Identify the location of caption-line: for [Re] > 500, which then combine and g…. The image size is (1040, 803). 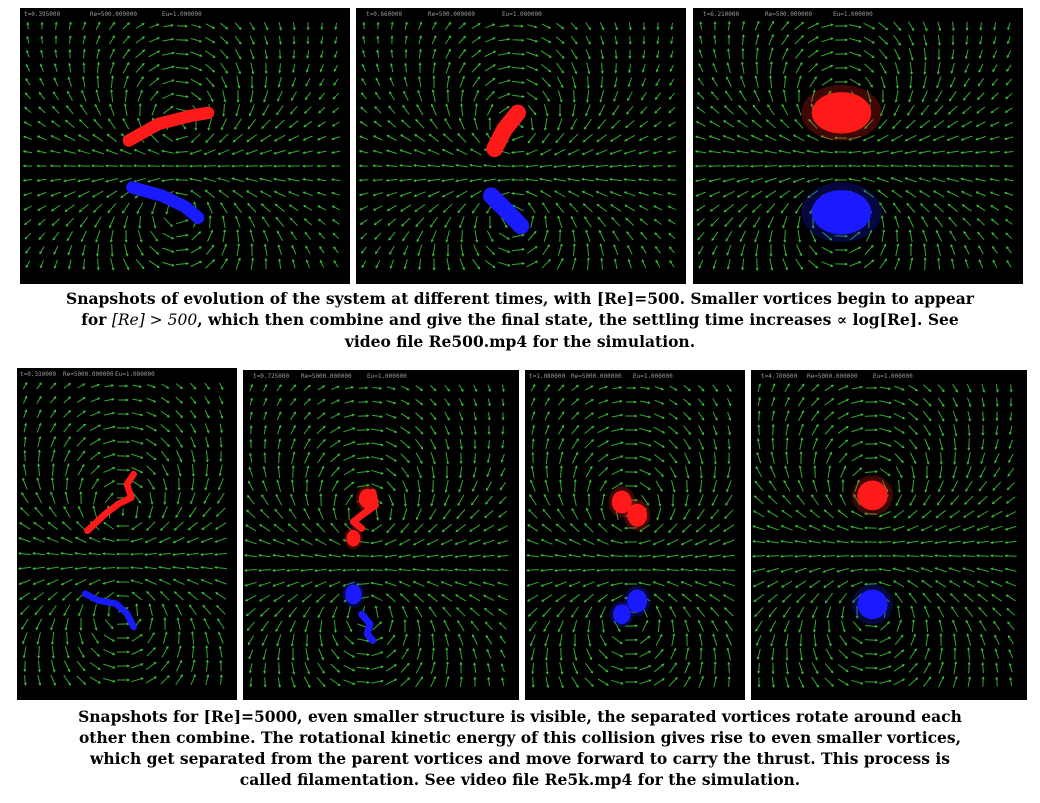
(520, 319).